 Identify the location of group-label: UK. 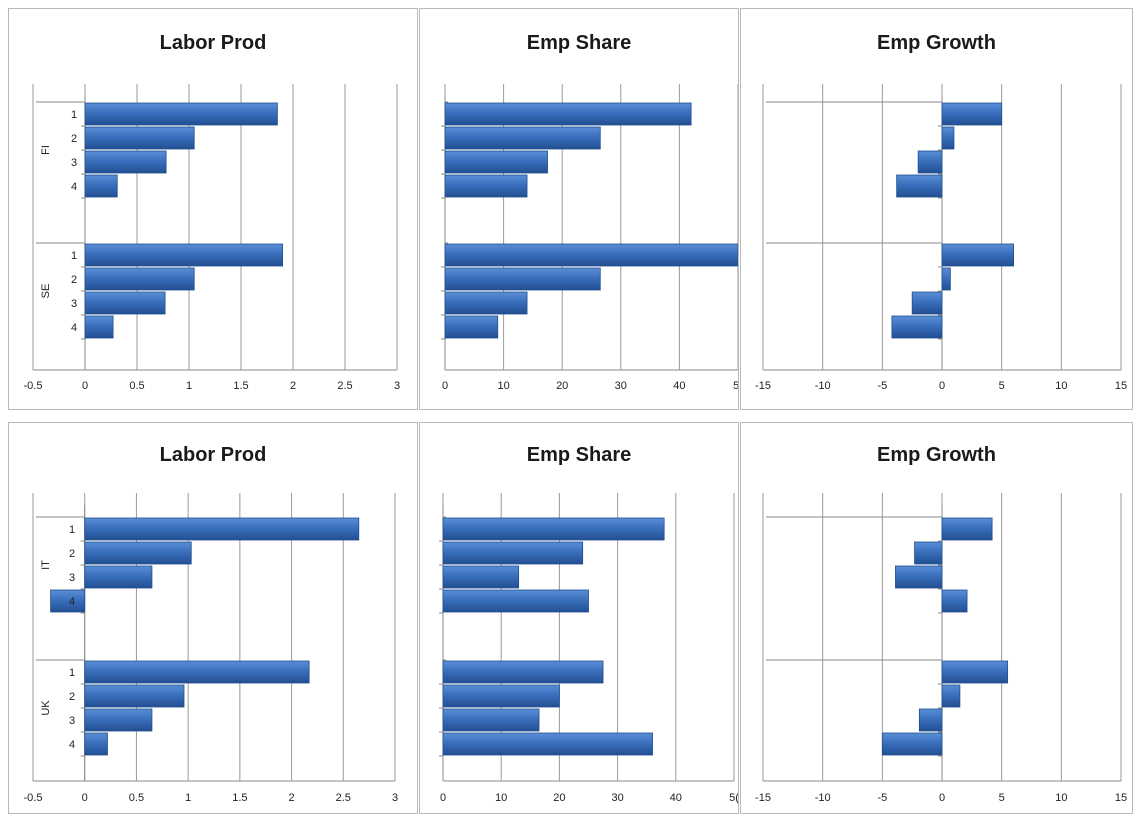
(46, 708).